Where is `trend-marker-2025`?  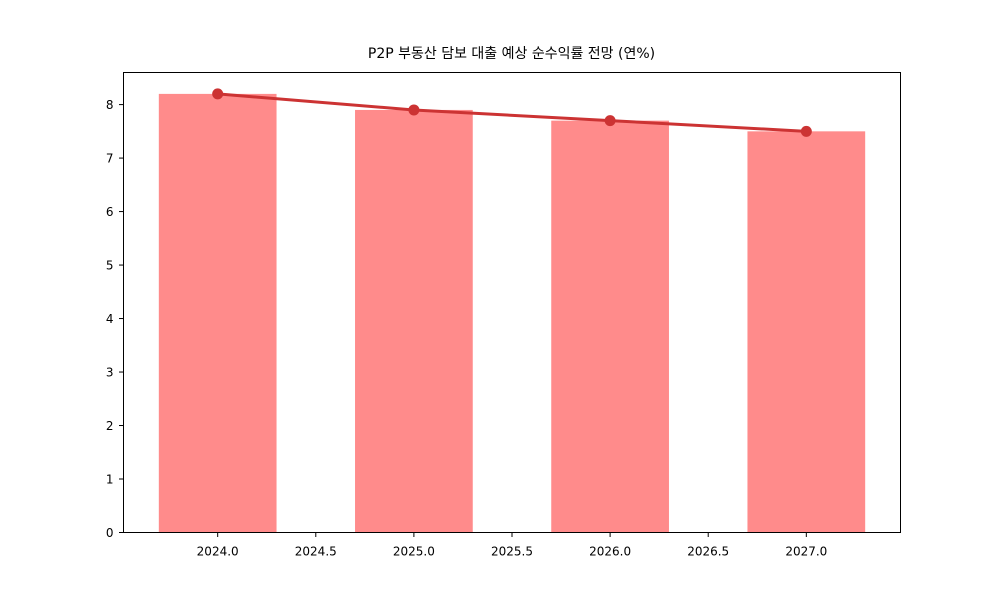
trend-marker-2025 is located at coordinates (414, 110).